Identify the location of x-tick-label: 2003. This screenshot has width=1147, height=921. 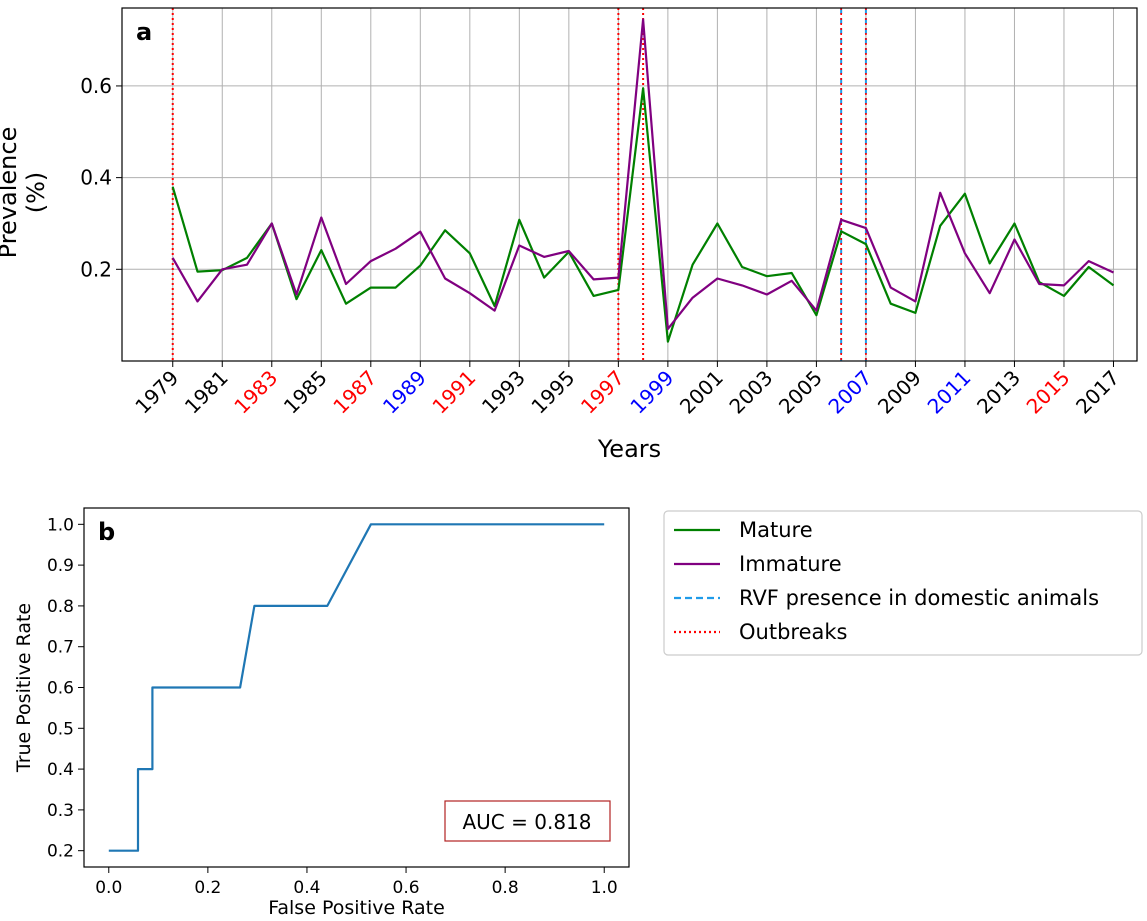
(750, 392).